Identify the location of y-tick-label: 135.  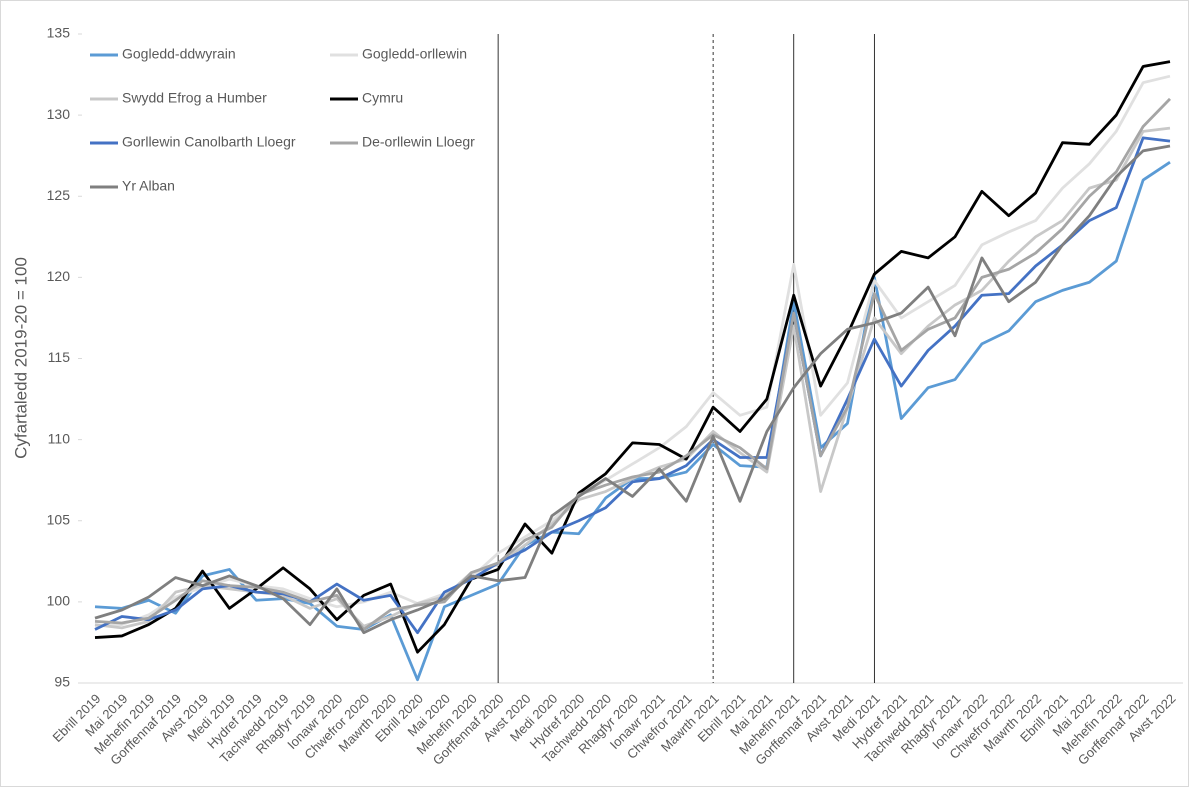
(59, 33).